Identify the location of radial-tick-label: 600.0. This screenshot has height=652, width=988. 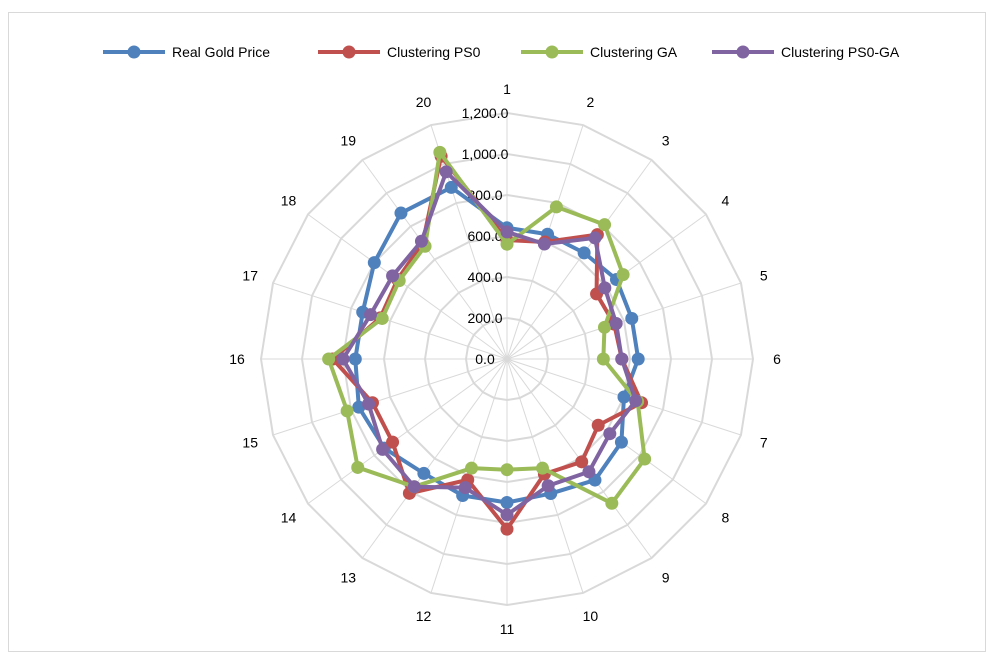
(484, 236).